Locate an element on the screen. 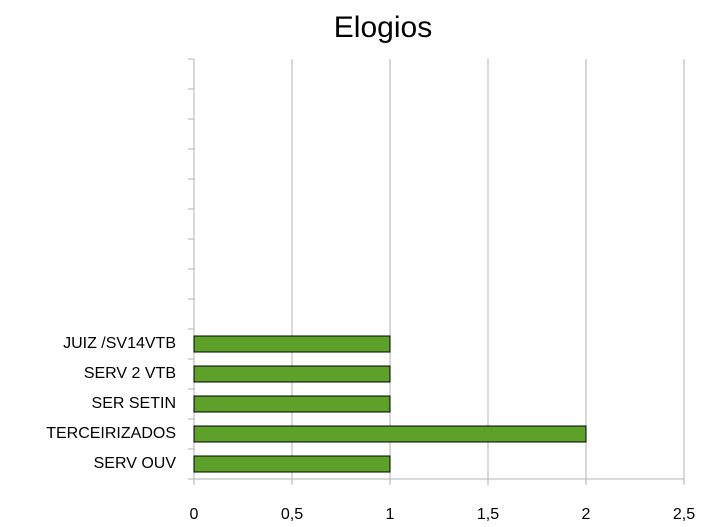 Image resolution: width=703 pixels, height=527 pixels. x-tick-label: 2 is located at coordinates (586, 514).